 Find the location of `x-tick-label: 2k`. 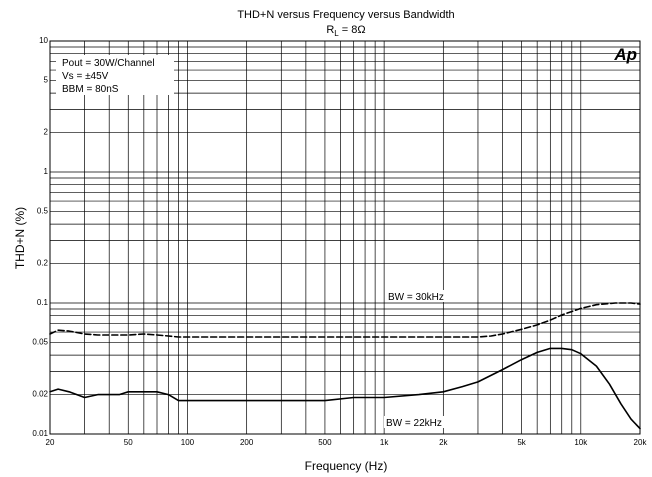

x-tick-label: 2k is located at coordinates (443, 442).